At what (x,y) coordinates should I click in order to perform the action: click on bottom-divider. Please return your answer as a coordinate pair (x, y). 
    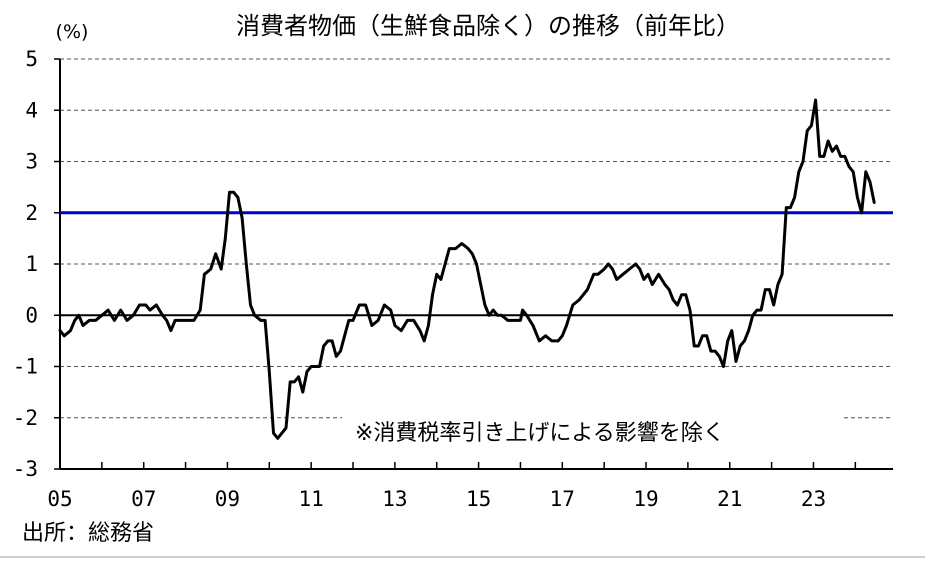
    Looking at the image, I should click on (462, 557).